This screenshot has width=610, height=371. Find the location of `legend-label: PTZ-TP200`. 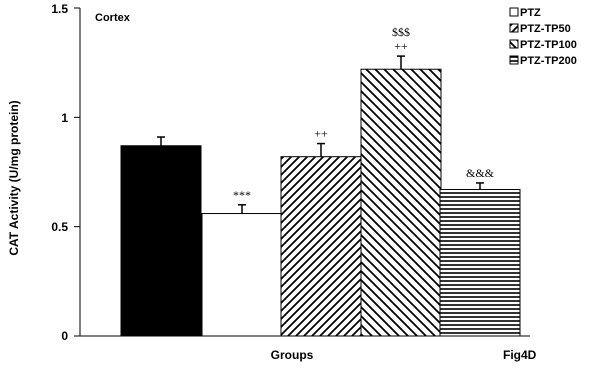

legend-label: PTZ-TP200 is located at coordinates (548, 61).